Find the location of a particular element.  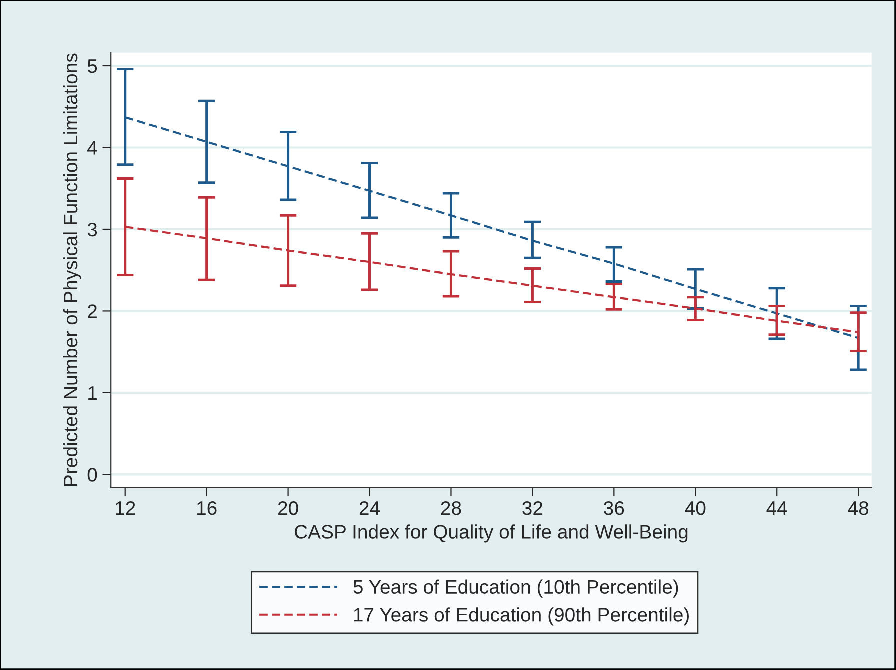

x-axis-title: CASP Index for Quality of Life and Well-Being is located at coordinates (491, 533).